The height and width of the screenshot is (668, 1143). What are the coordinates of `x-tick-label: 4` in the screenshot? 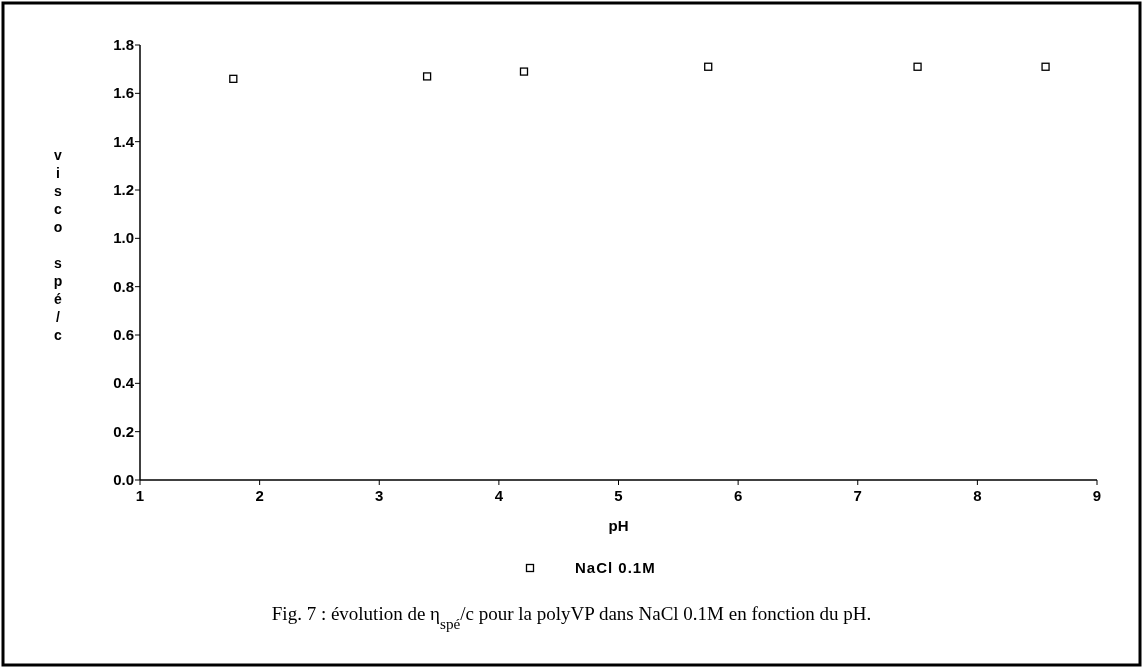 It's located at (499, 495).